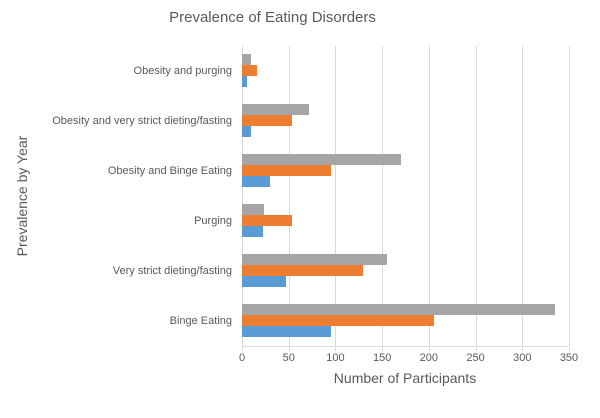 The width and height of the screenshot is (600, 418). Describe the element at coordinates (429, 358) in the screenshot. I see `tick-label-200: 200` at that location.